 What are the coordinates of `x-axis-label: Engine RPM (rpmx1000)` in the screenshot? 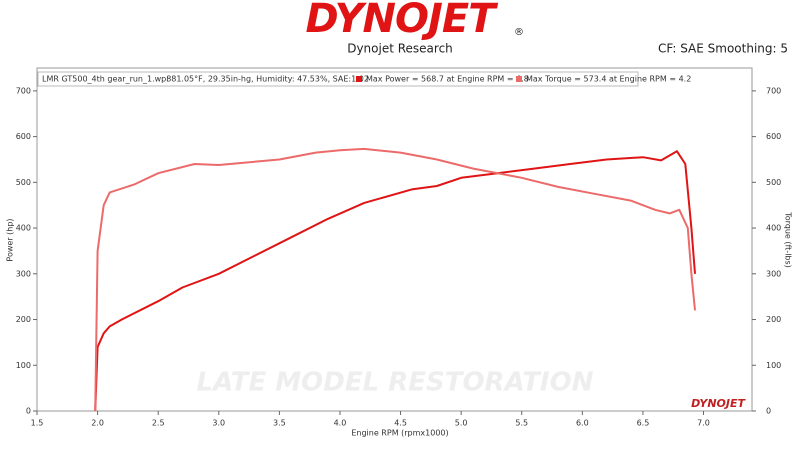 It's located at (399, 433).